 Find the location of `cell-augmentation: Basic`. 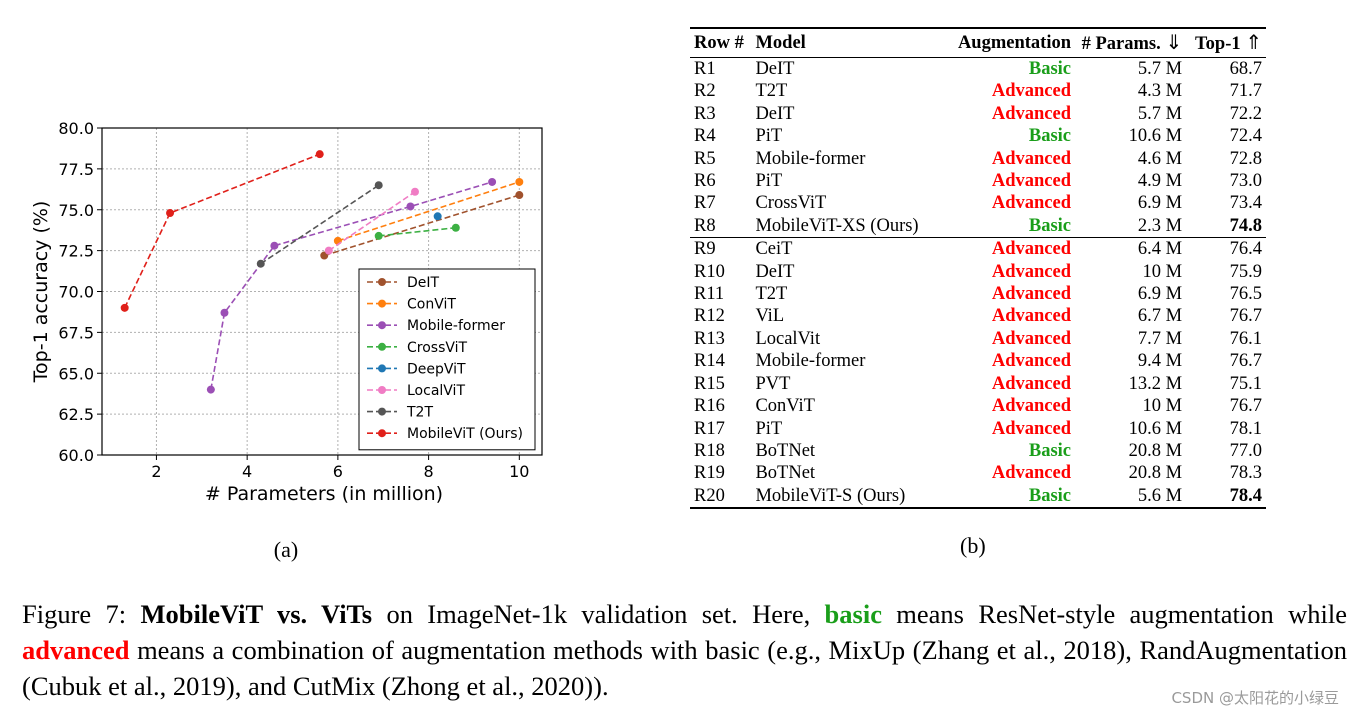

cell-augmentation: Basic is located at coordinates (1049, 136).